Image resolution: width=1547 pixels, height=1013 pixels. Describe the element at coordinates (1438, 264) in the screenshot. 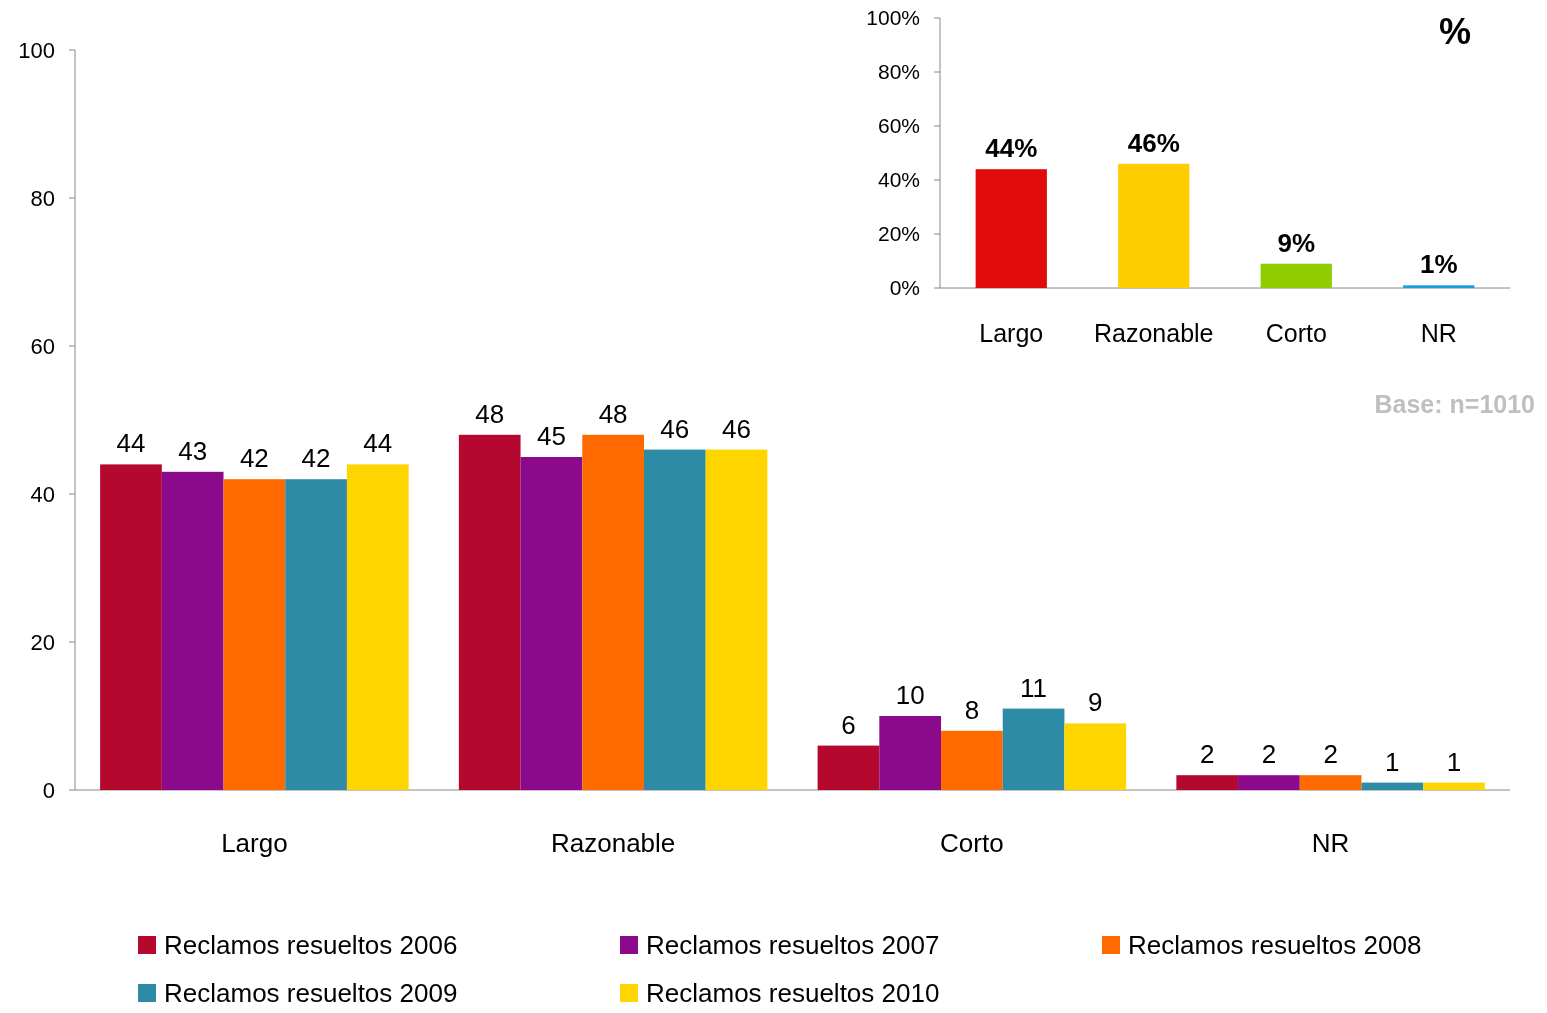

I see `data-label: 1%` at that location.